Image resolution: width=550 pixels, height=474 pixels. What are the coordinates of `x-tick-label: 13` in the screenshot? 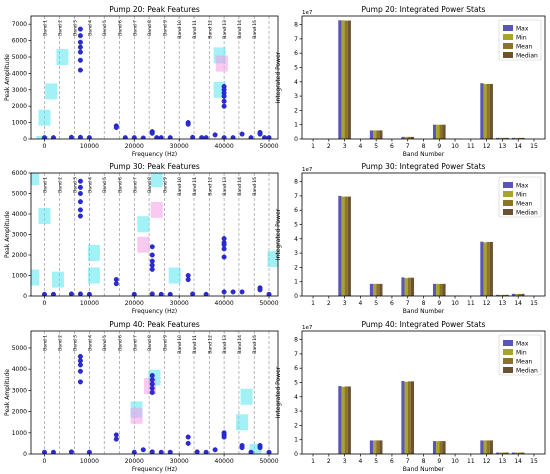 It's located at (503, 146).